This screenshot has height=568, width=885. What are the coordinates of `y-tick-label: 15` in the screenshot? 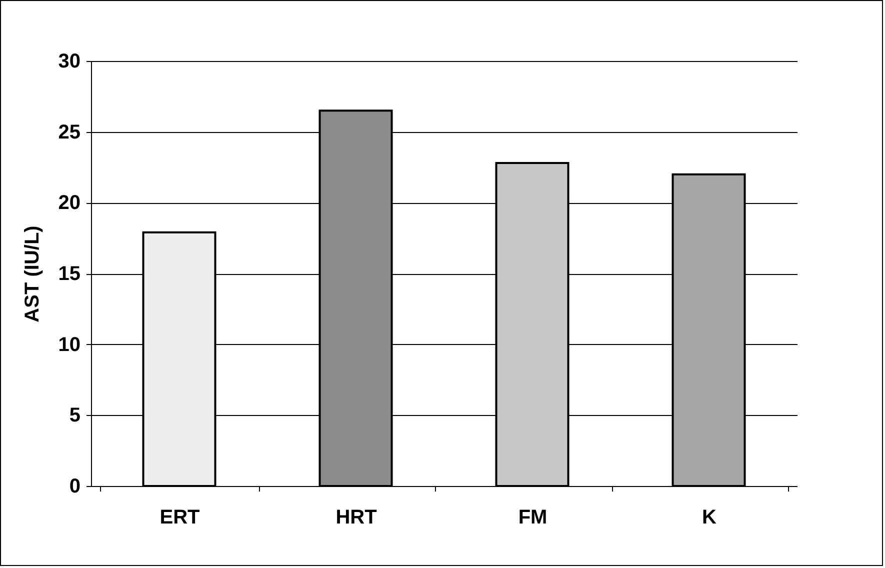 It's located at (69, 274).